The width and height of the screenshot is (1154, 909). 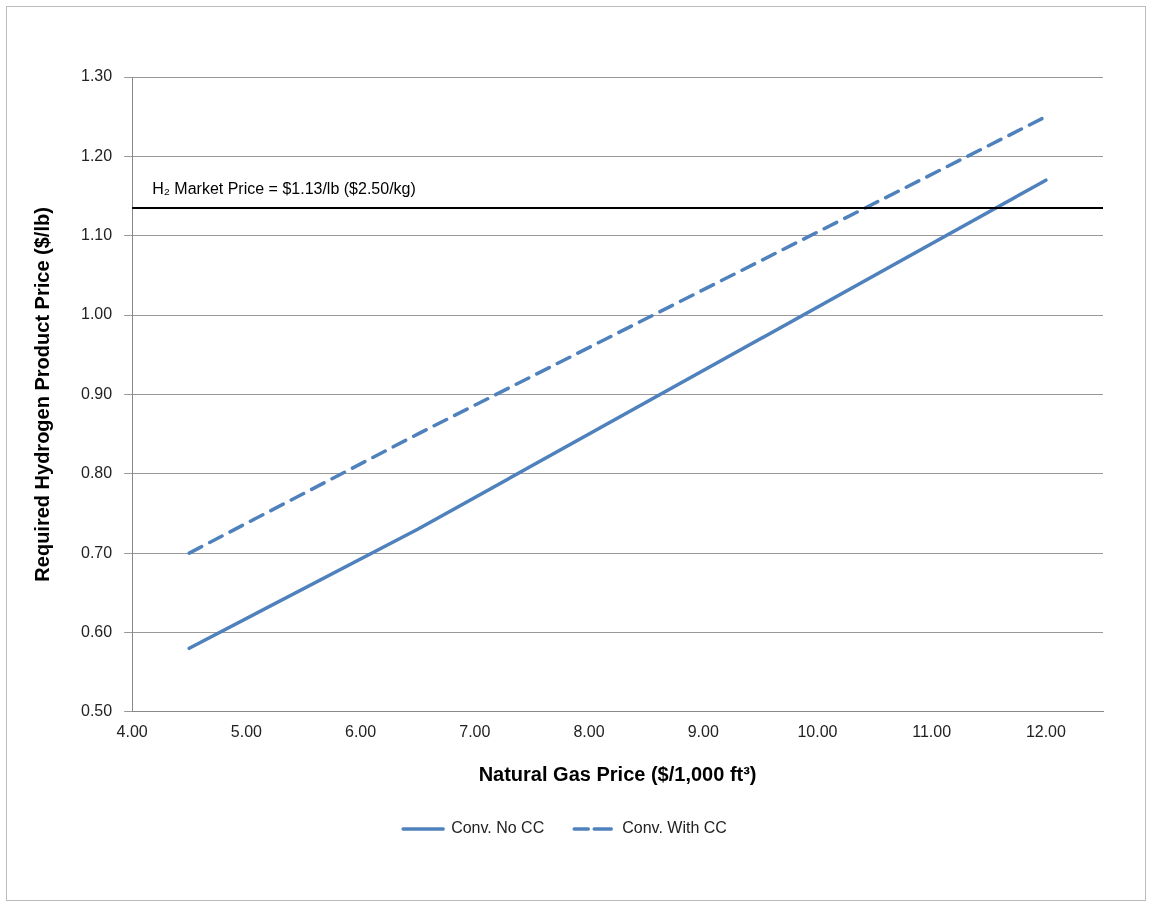 What do you see at coordinates (617, 773) in the screenshot?
I see `x-axis-title: Natural Gas Price ($/1,000 ft³)` at bounding box center [617, 773].